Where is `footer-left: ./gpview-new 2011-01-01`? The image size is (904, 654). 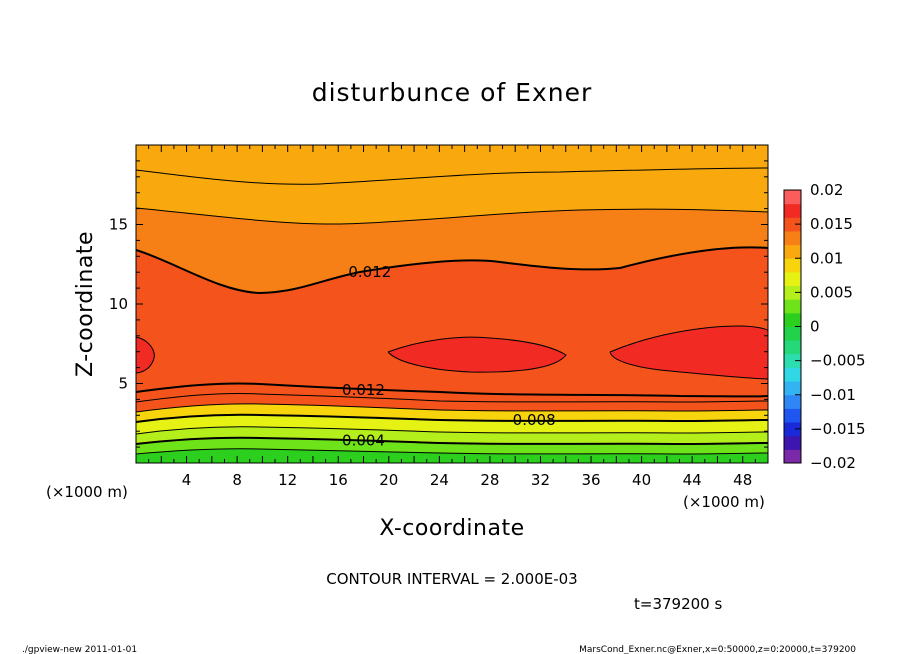
footer-left: ./gpview-new 2011-01-01 is located at coordinates (79, 649).